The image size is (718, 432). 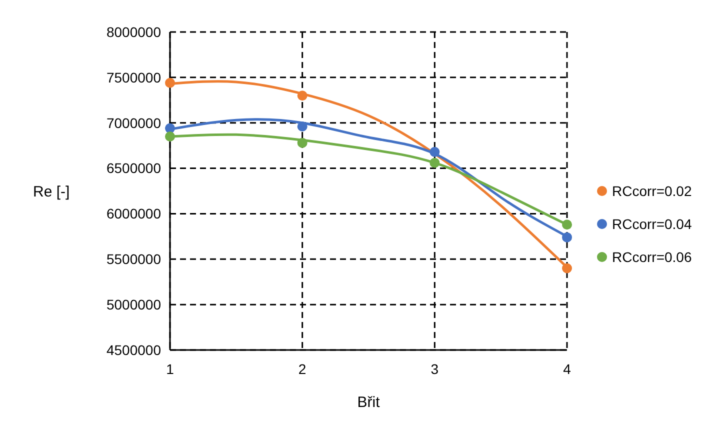 I want to click on y-tick-label: 8000000, so click(x=134, y=32).